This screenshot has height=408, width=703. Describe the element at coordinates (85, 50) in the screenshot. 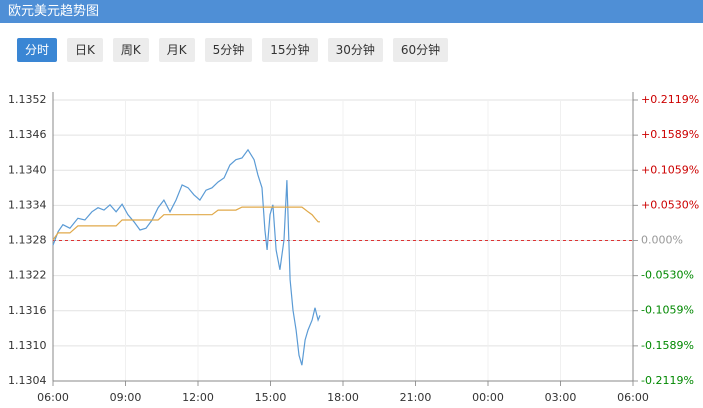

I see `tab: 日K` at that location.